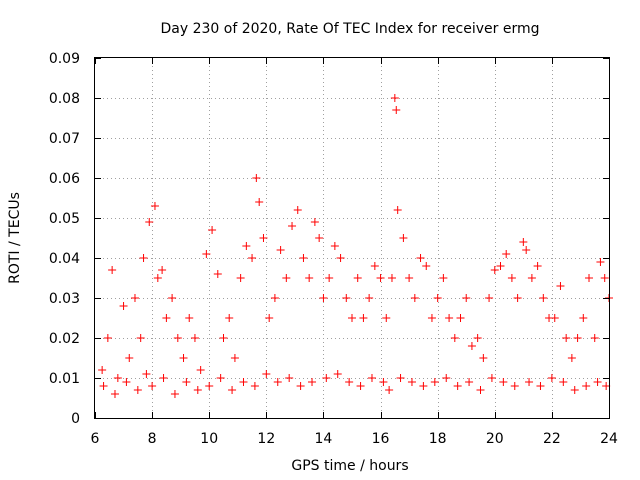 The height and width of the screenshot is (480, 640). What do you see at coordinates (64, 259) in the screenshot?
I see `y-tick-label: 0.04` at bounding box center [64, 259].